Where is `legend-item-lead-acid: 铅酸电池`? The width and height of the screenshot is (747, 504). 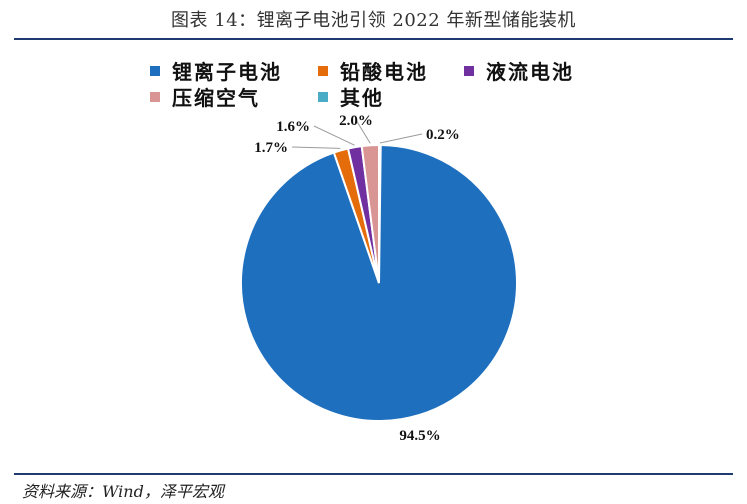 legend-item-lead-acid: 铅酸电池 is located at coordinates (373, 70).